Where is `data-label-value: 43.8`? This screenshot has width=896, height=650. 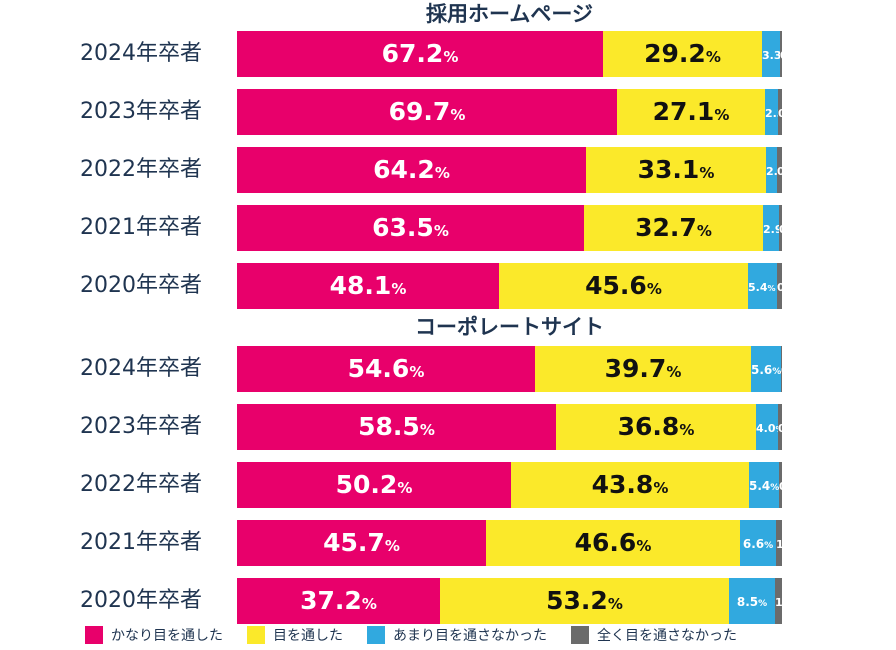
data-label-value: 43.8 is located at coordinates (622, 484).